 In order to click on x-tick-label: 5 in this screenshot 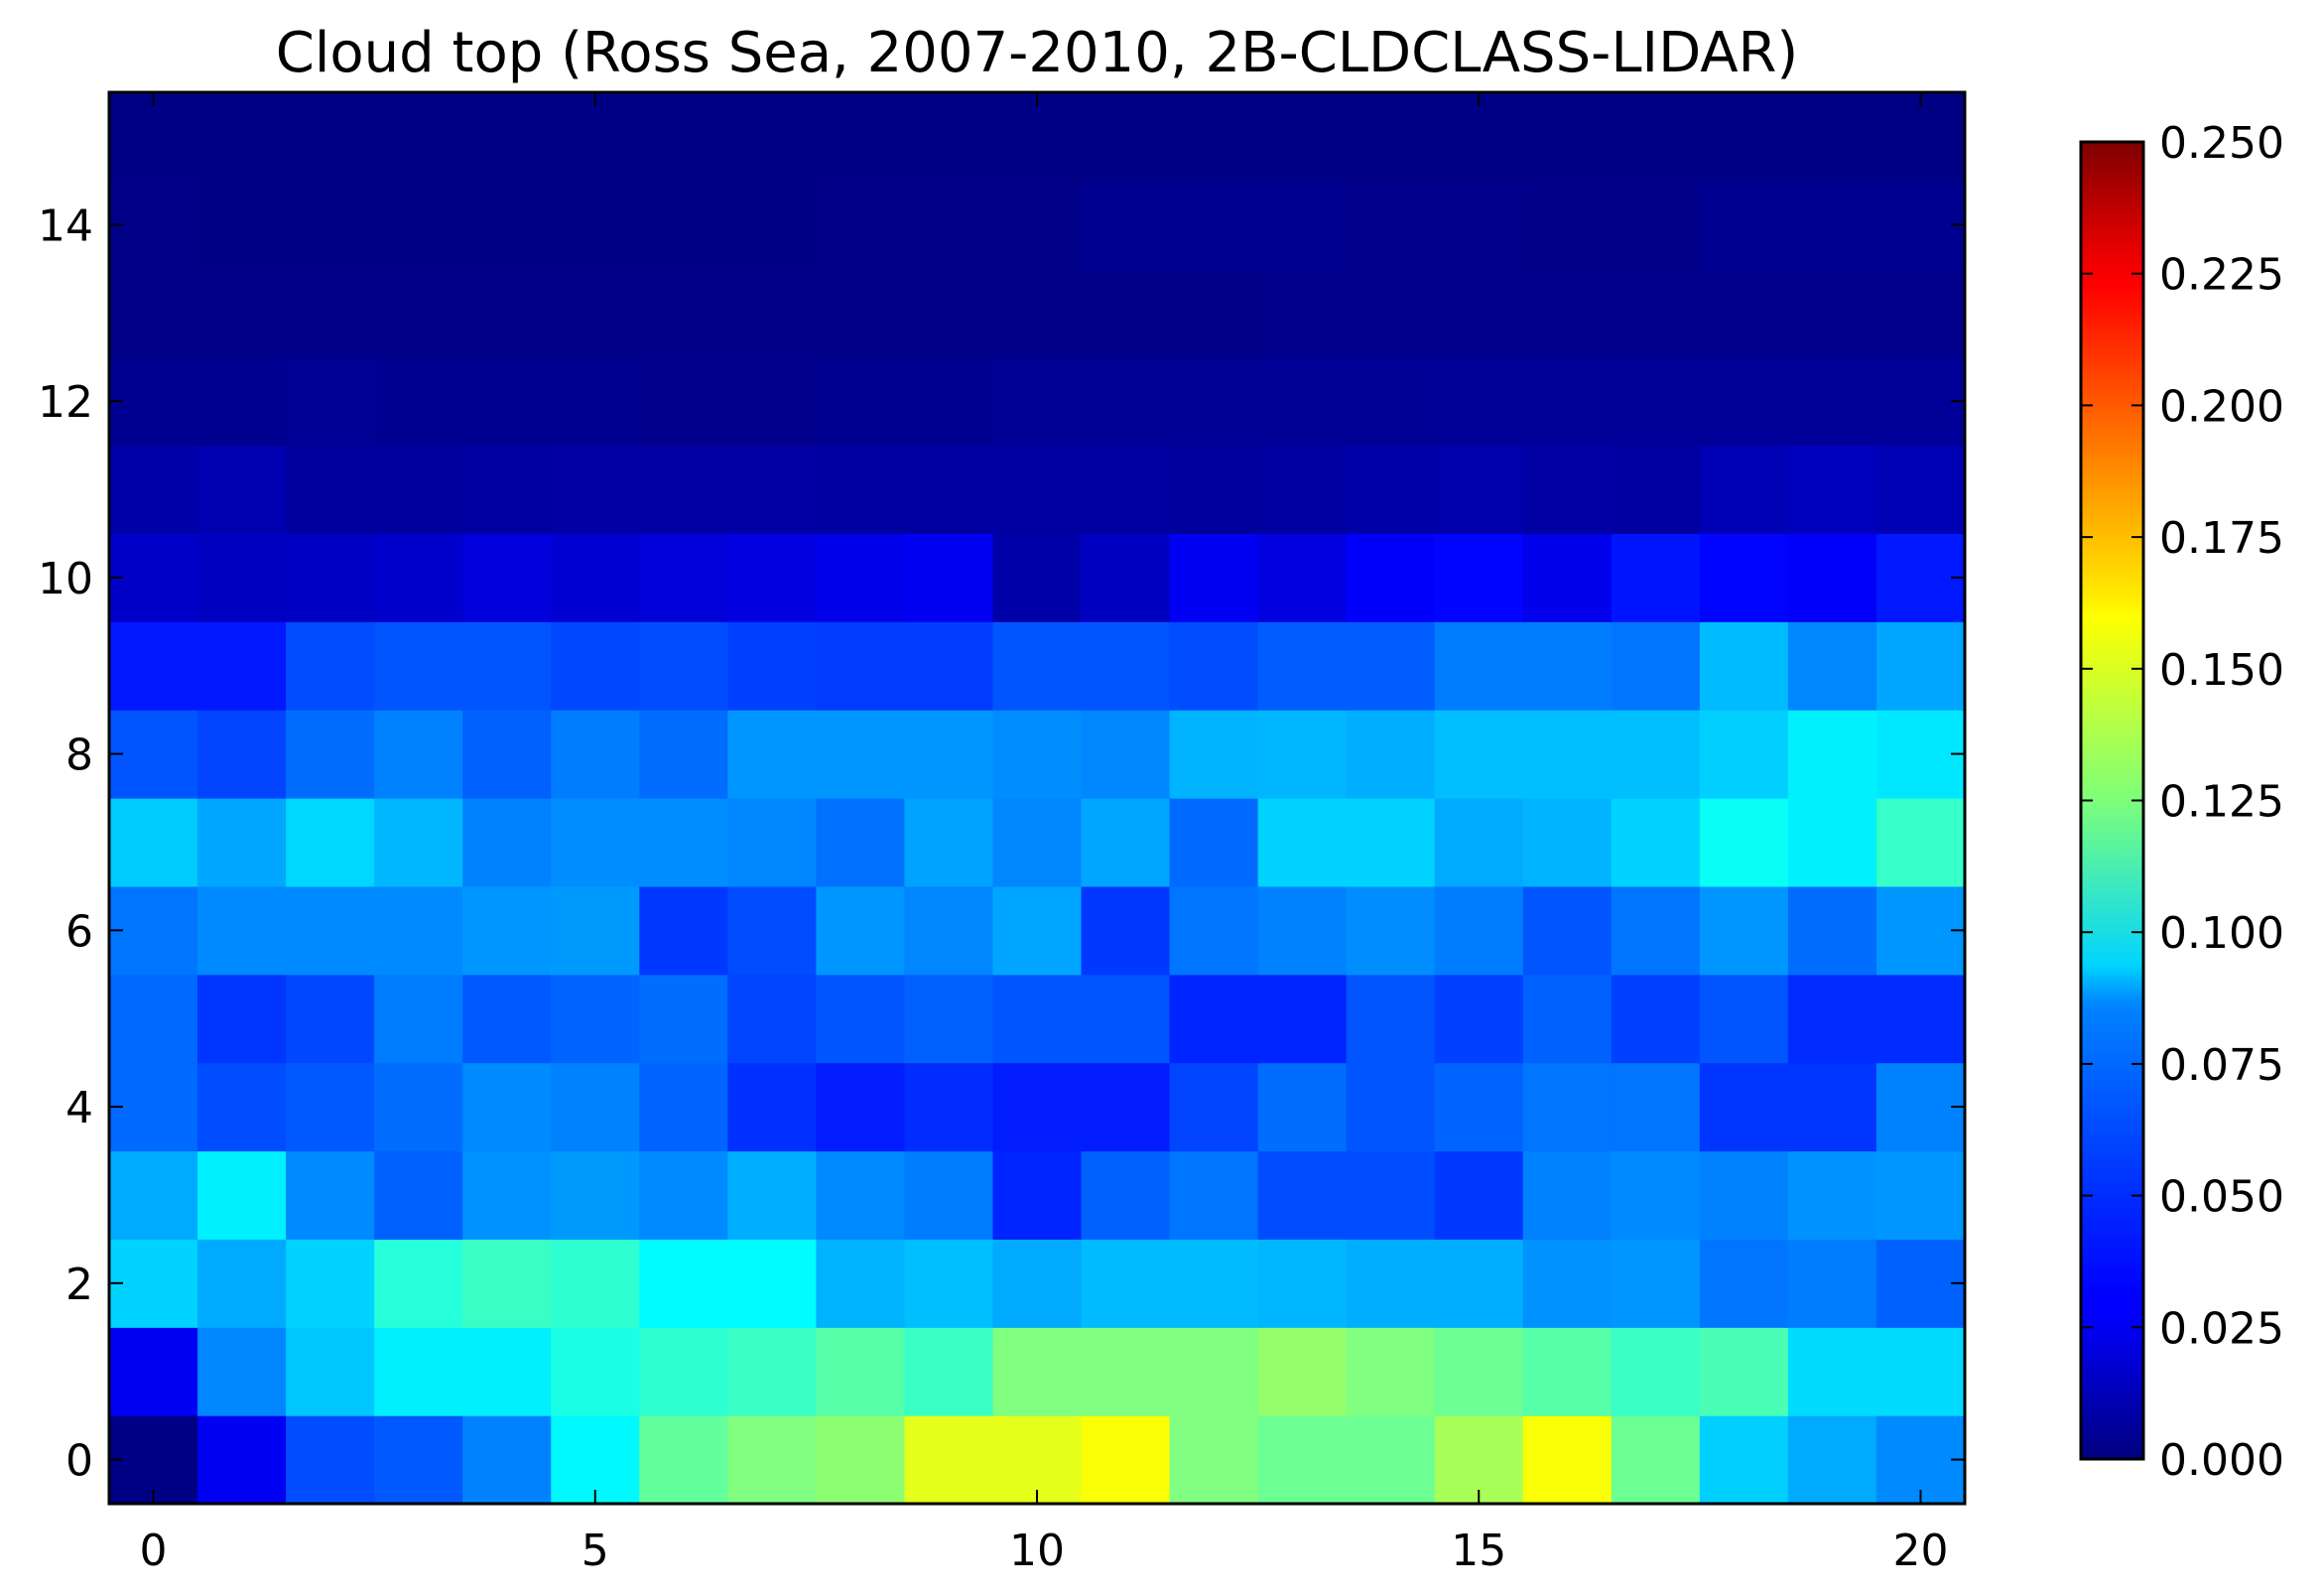, I will do `click(595, 1551)`.